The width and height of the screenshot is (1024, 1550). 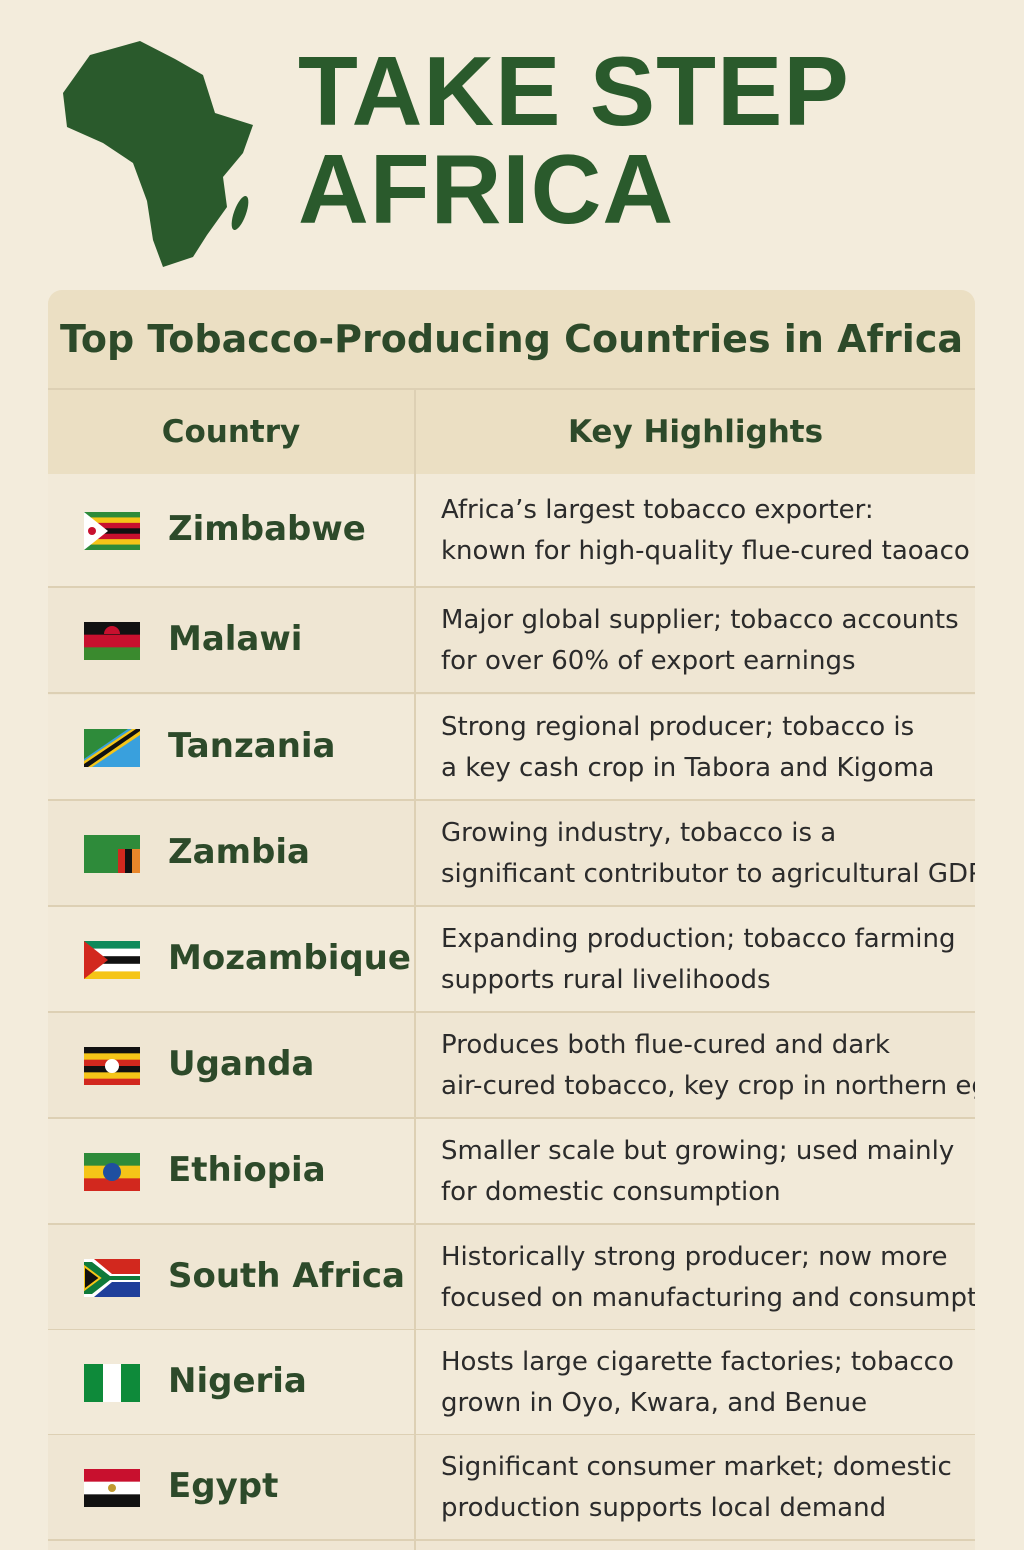 What do you see at coordinates (574, 91) in the screenshot?
I see `title-line: TAKE STEP` at bounding box center [574, 91].